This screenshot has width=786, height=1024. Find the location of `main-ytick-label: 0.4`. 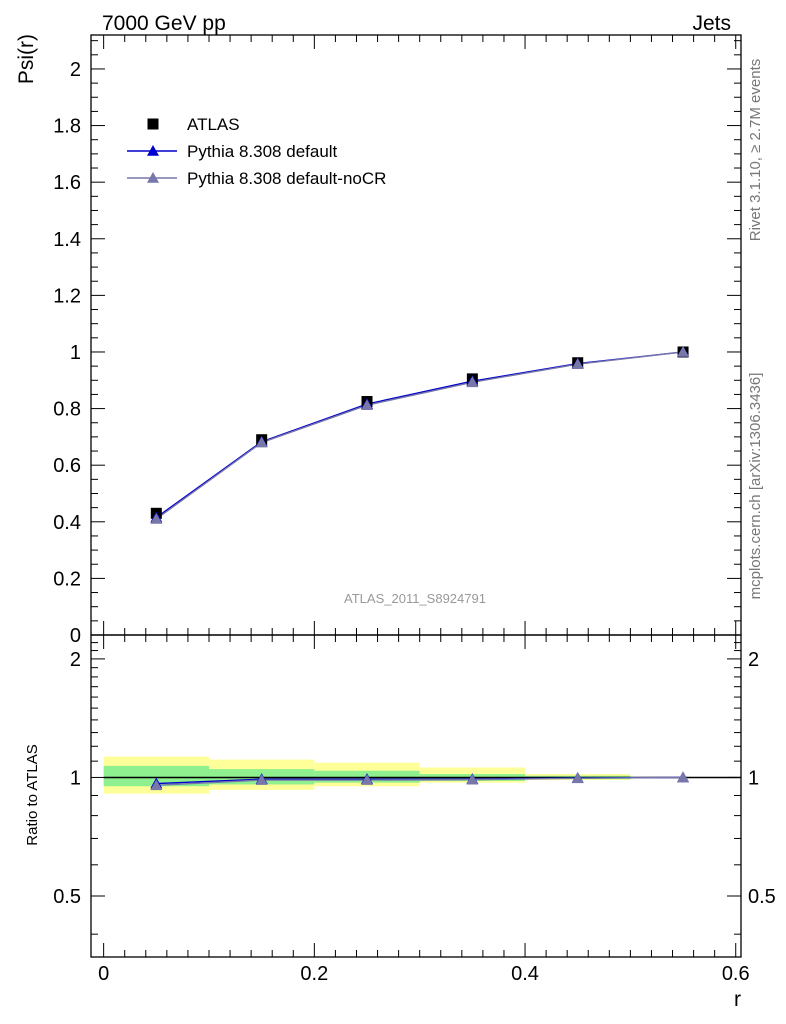

main-ytick-label: 0.4 is located at coordinates (67, 523).